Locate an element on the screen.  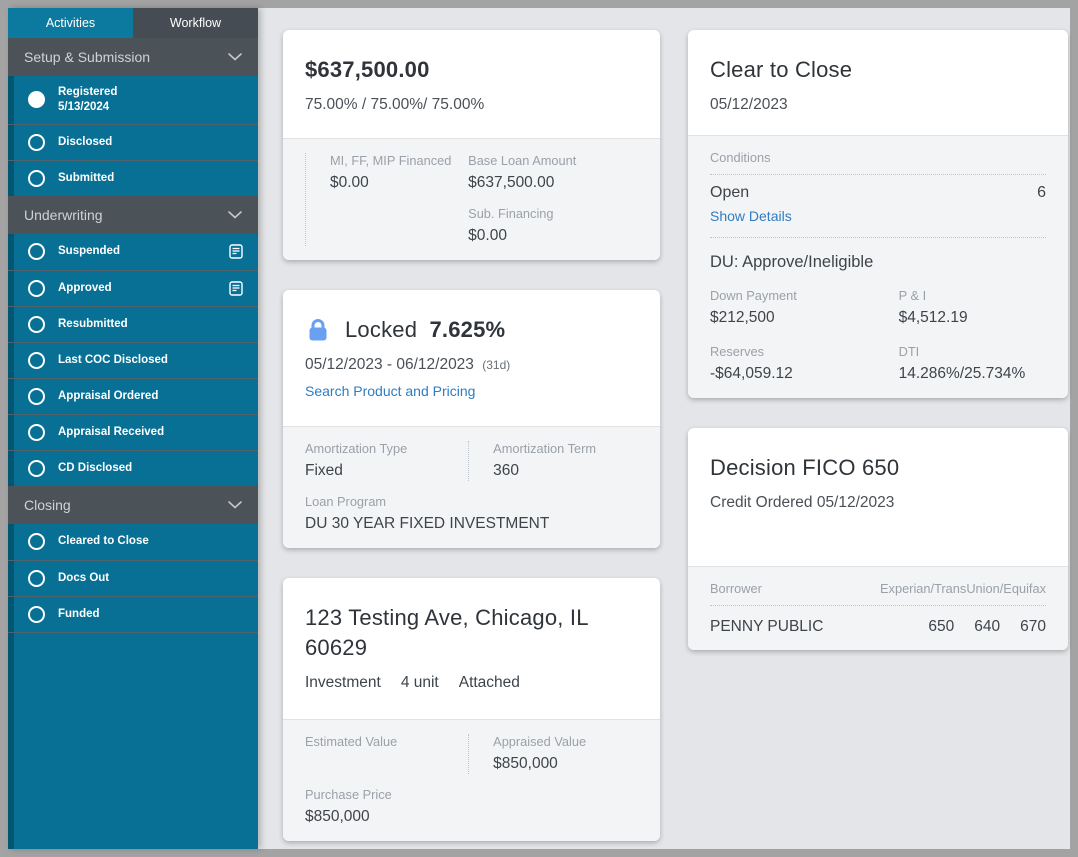
milestone-label: Docs Out is located at coordinates (84, 577).